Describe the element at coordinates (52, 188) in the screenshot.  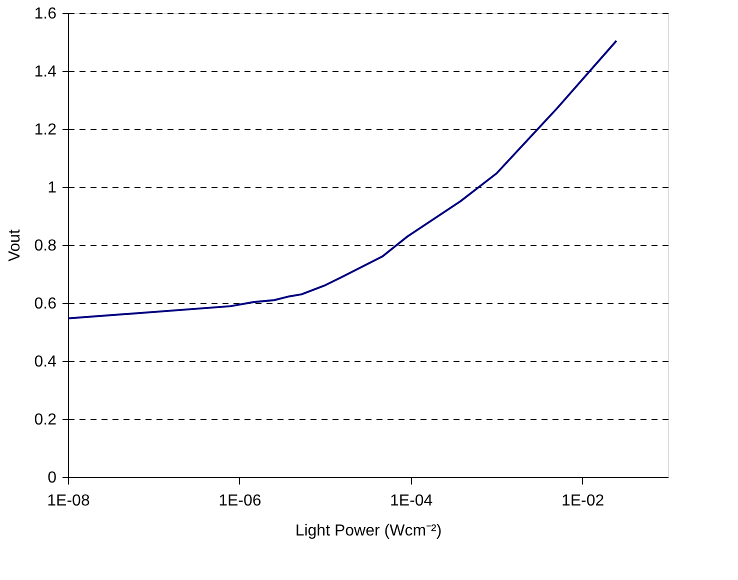
I see `y-tick-label: 1` at that location.